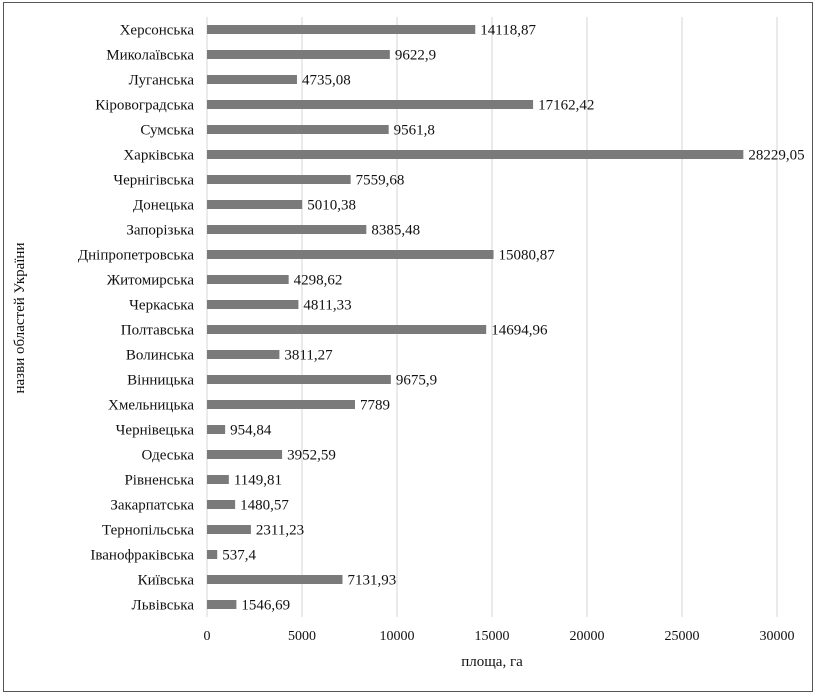 The width and height of the screenshot is (818, 696). I want to click on x-axis-title: площа, га, so click(492, 662).